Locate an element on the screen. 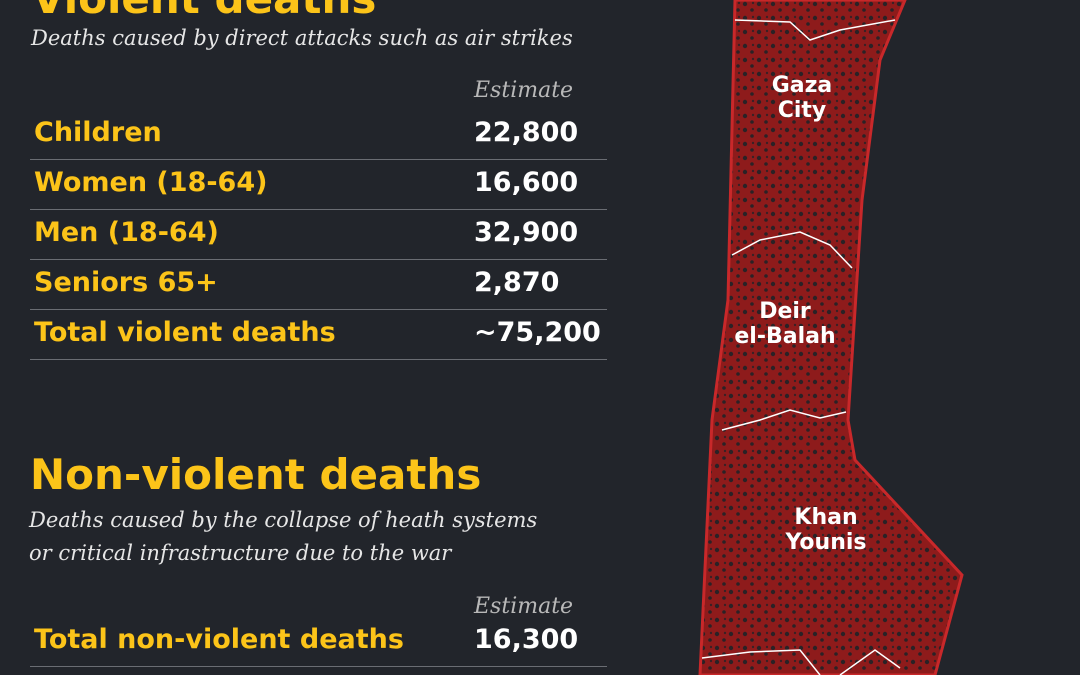 The width and height of the screenshot is (1080, 675). row-value: 22,800 is located at coordinates (526, 132).